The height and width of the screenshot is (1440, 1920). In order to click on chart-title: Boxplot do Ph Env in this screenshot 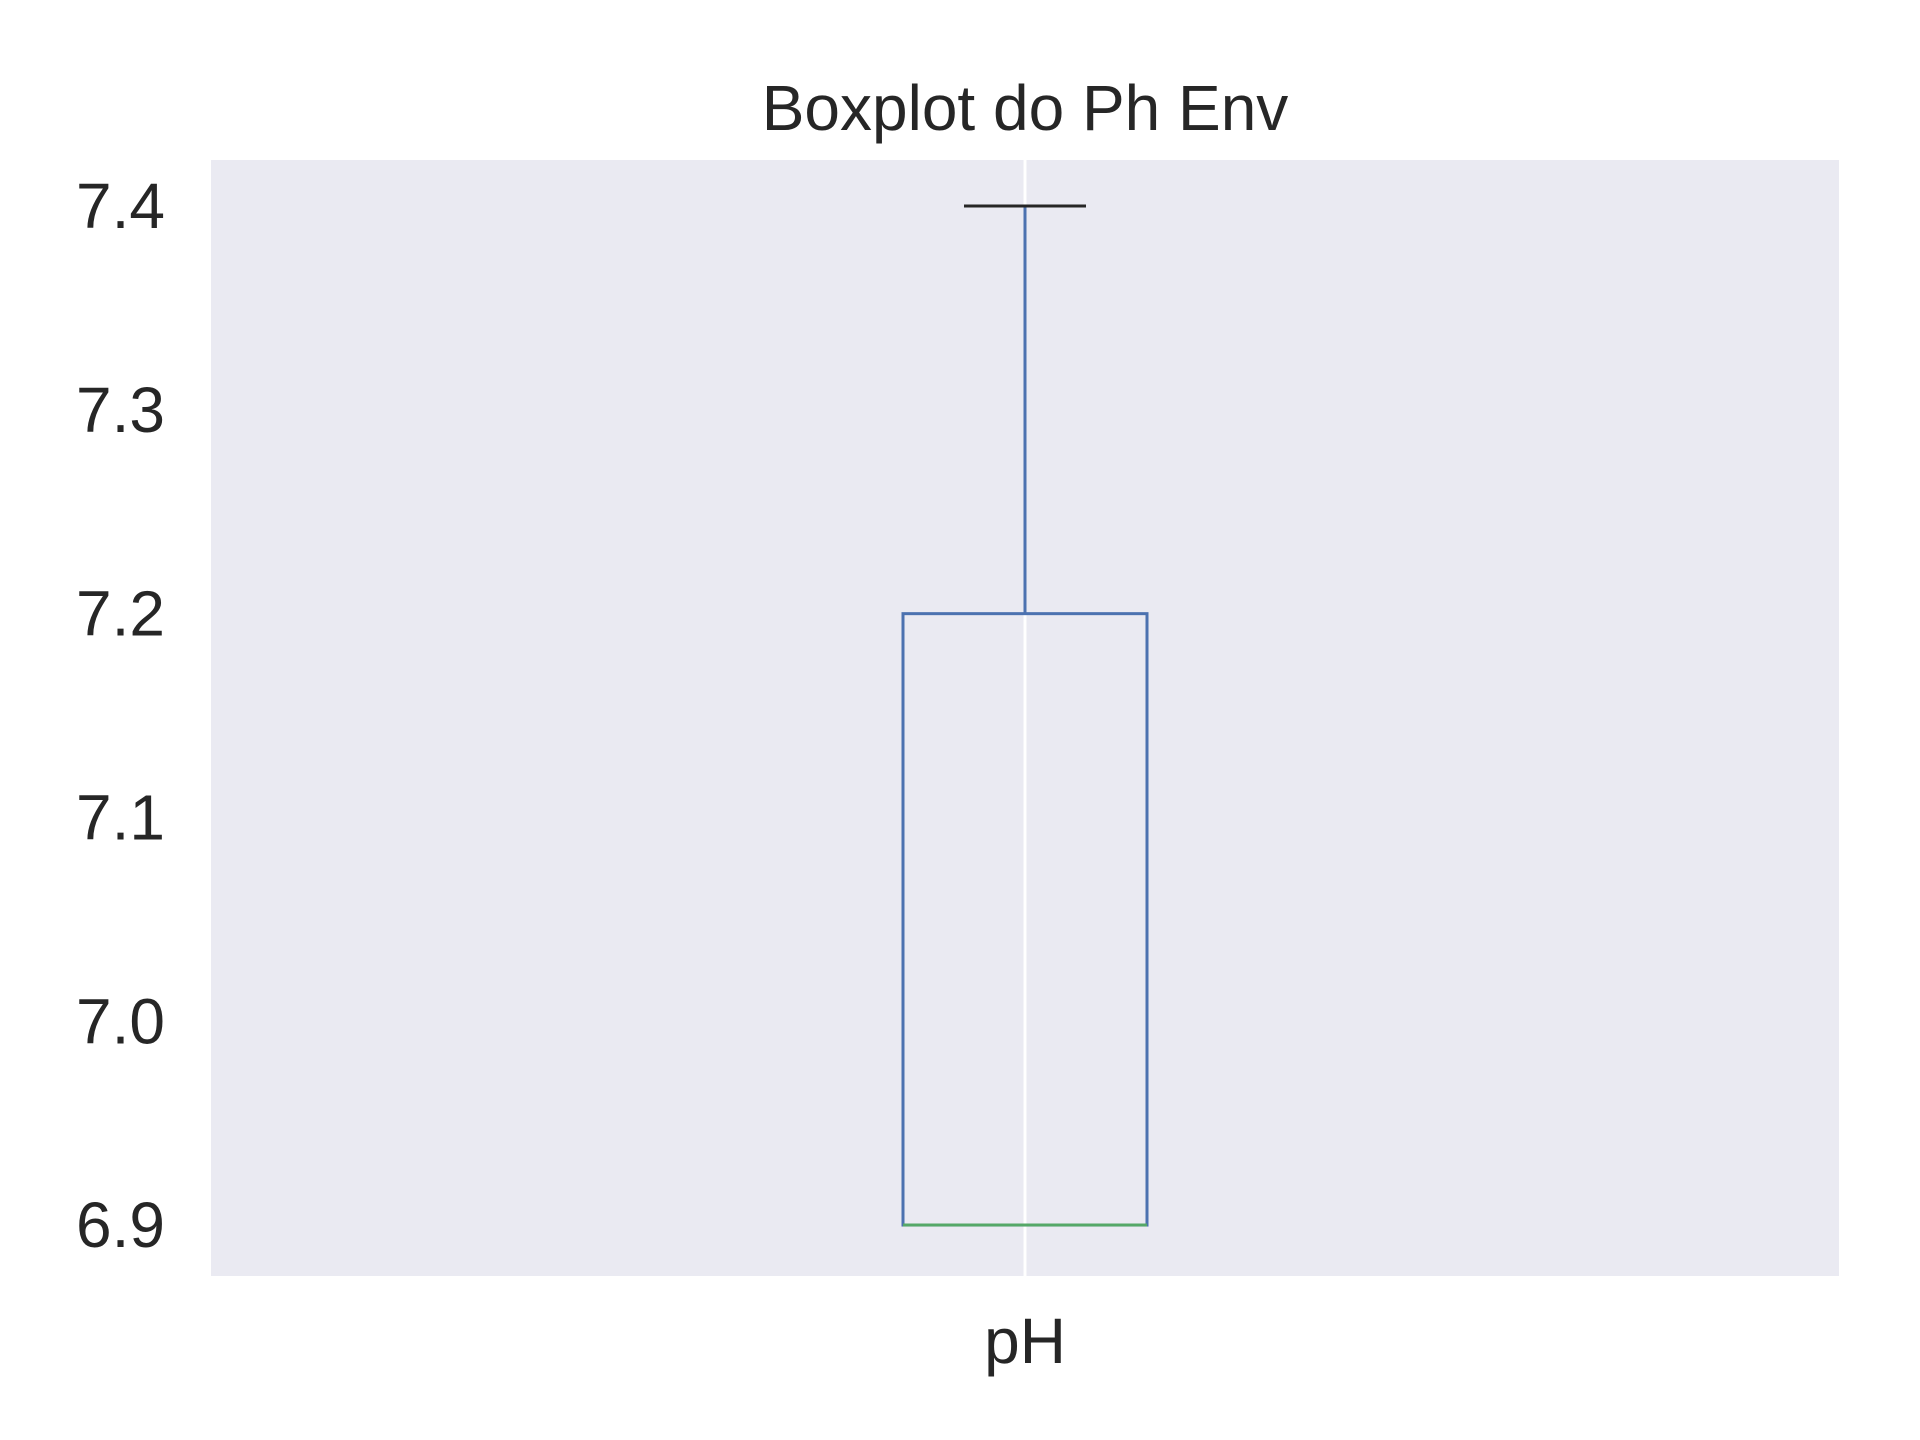, I will do `click(1025, 108)`.